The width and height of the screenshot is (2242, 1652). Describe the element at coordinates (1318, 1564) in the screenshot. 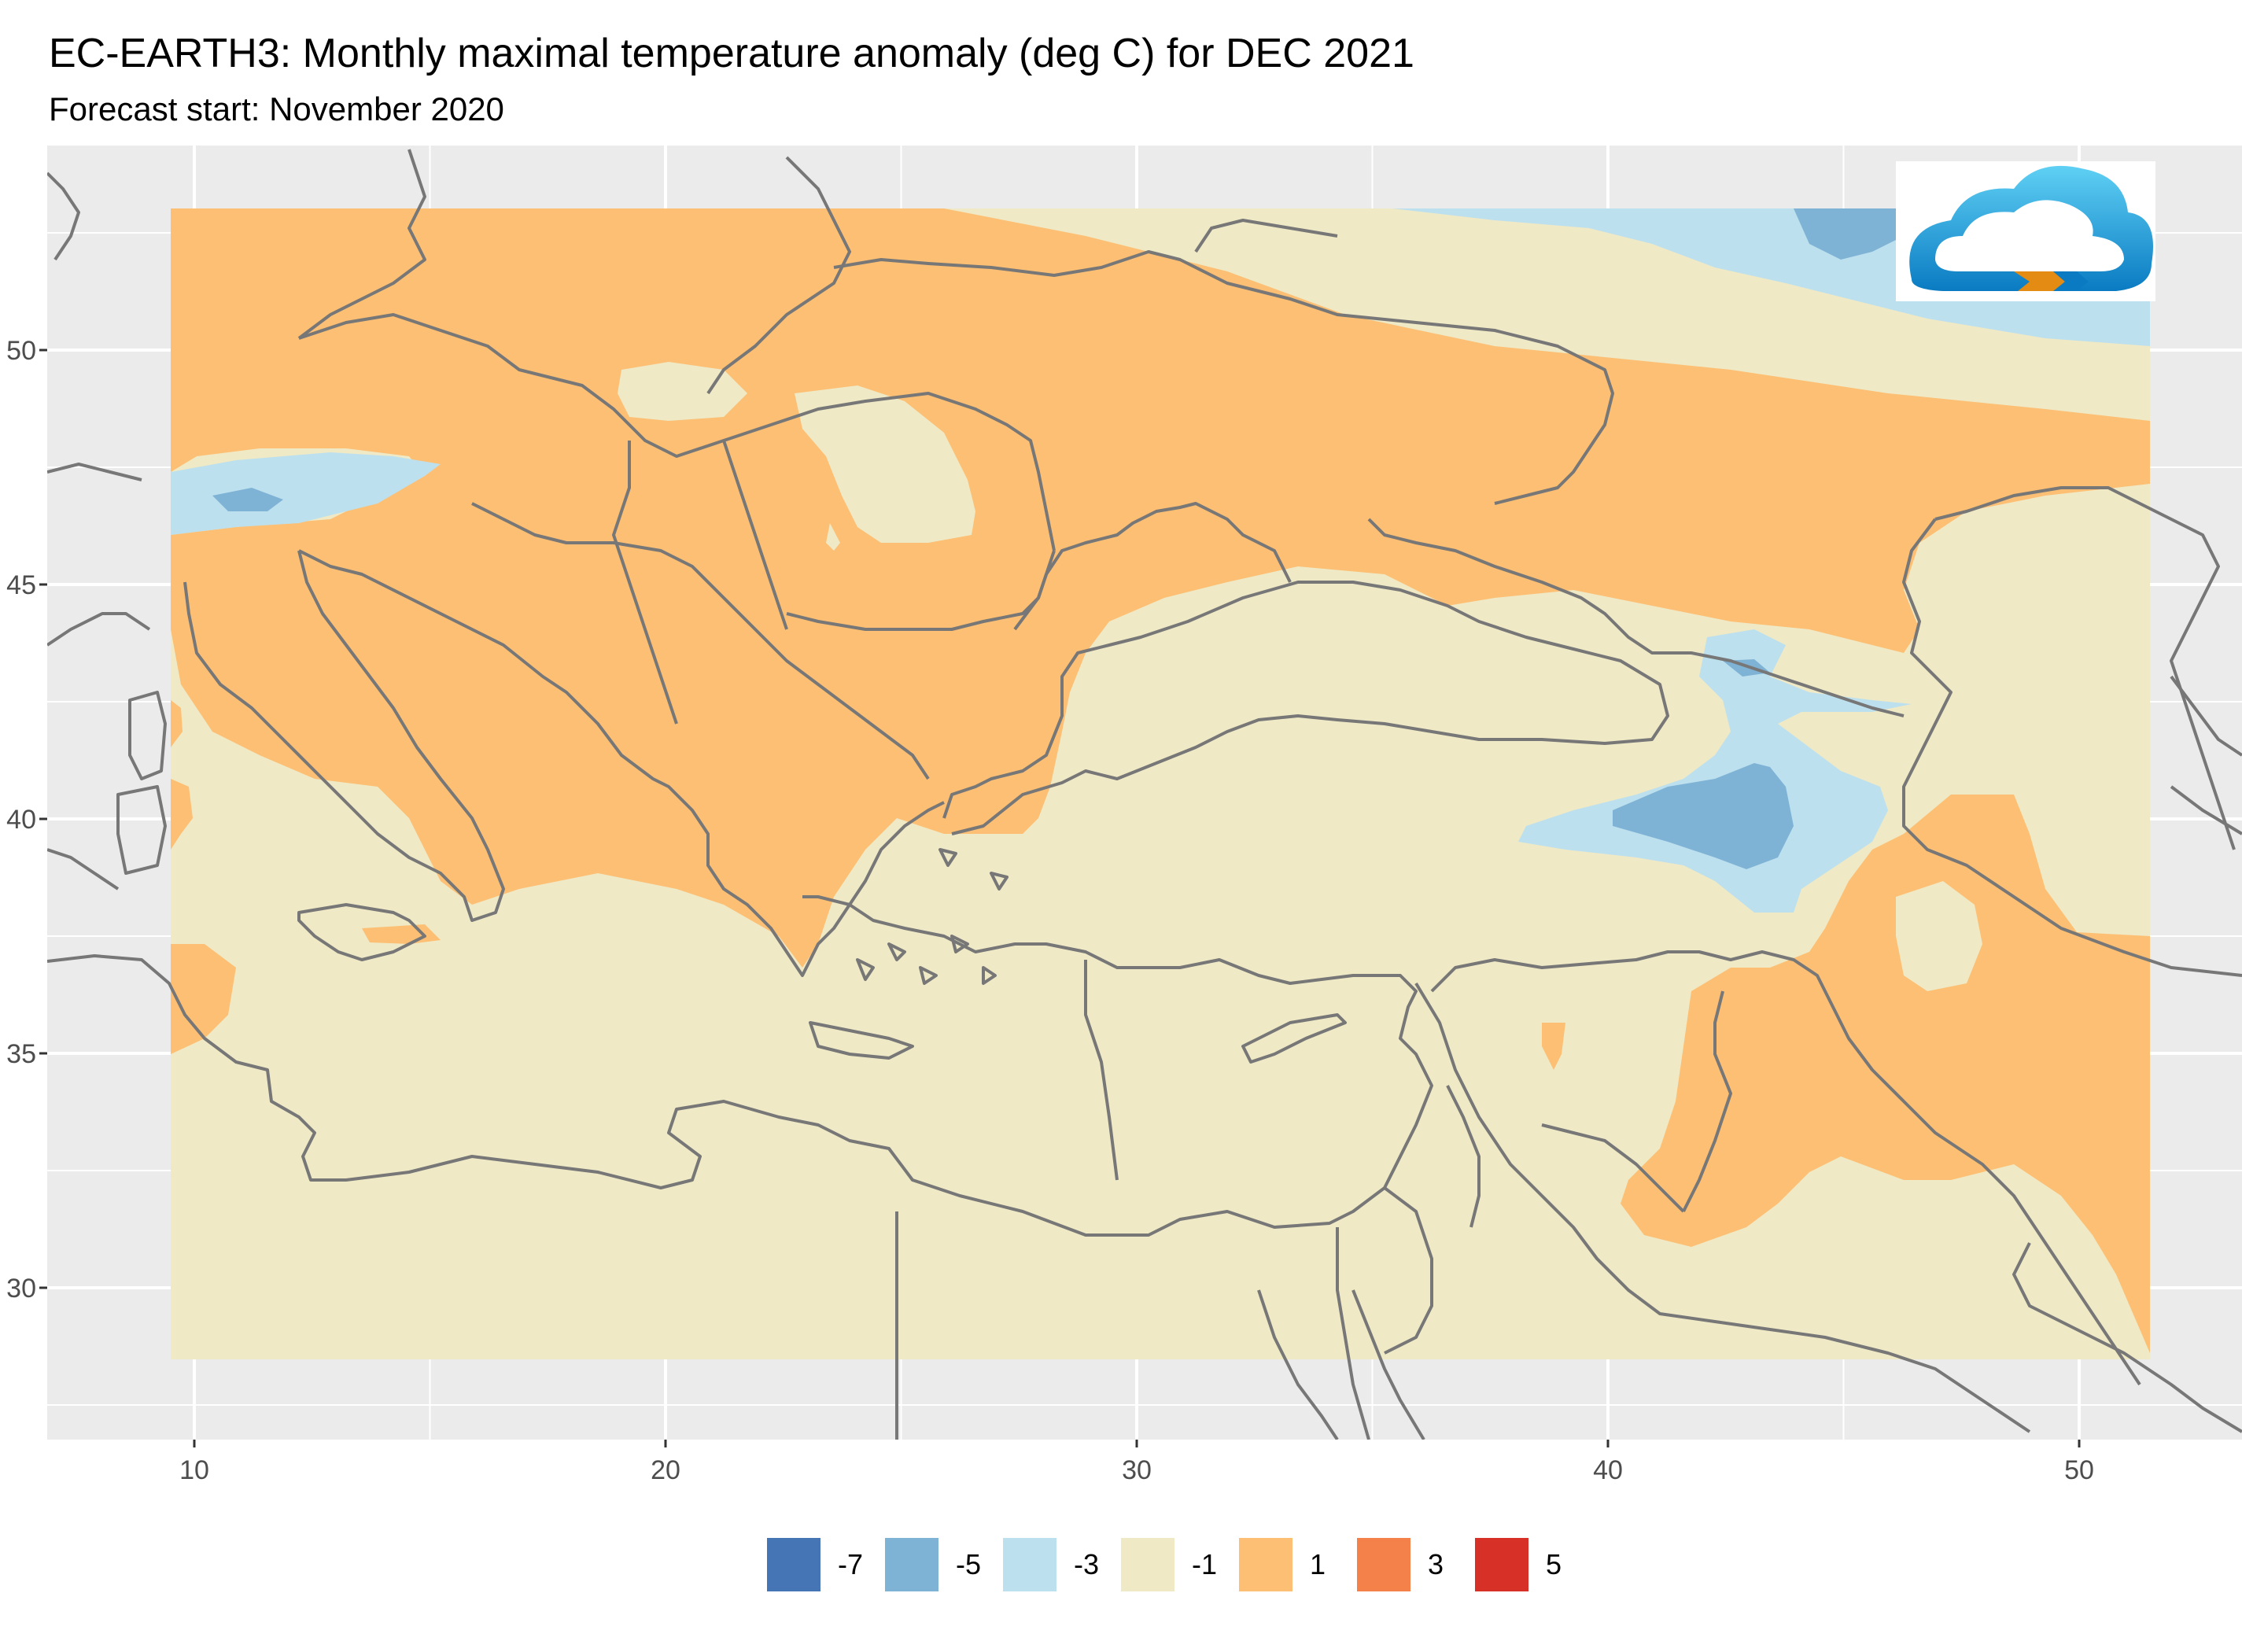

I see `legend-label: 1` at that location.